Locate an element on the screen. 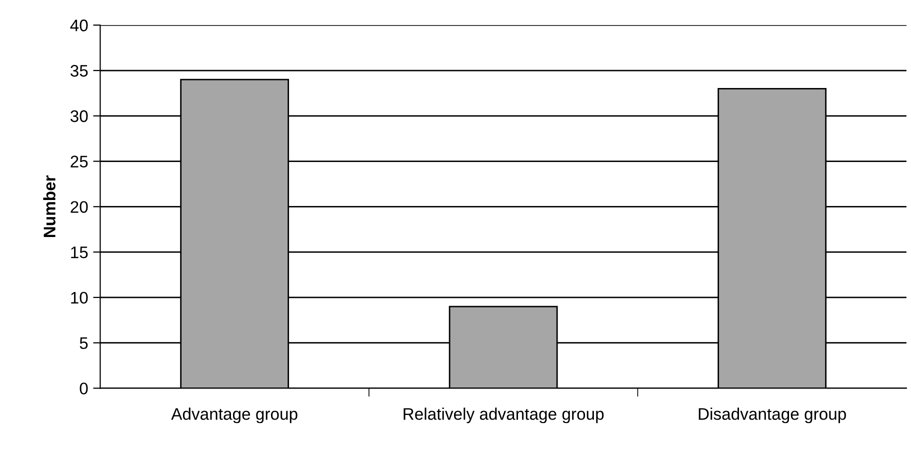 This screenshot has height=474, width=911. y-tick-label: 30 is located at coordinates (79, 116).